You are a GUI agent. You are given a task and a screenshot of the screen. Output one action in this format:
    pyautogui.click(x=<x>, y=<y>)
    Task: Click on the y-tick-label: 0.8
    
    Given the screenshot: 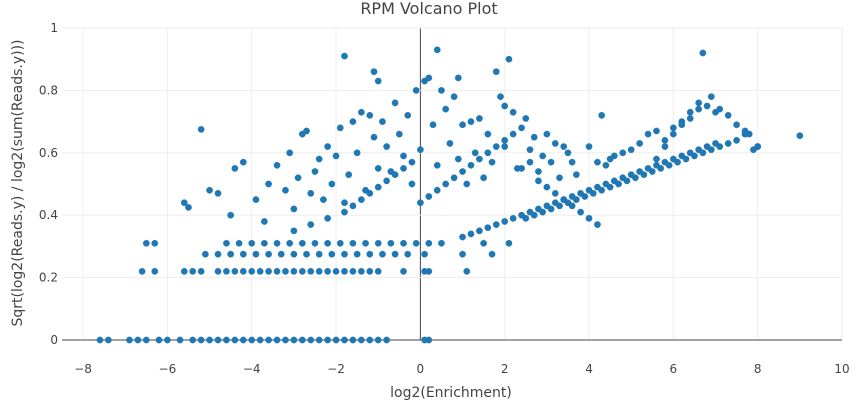 What is the action you would take?
    pyautogui.click(x=48, y=90)
    